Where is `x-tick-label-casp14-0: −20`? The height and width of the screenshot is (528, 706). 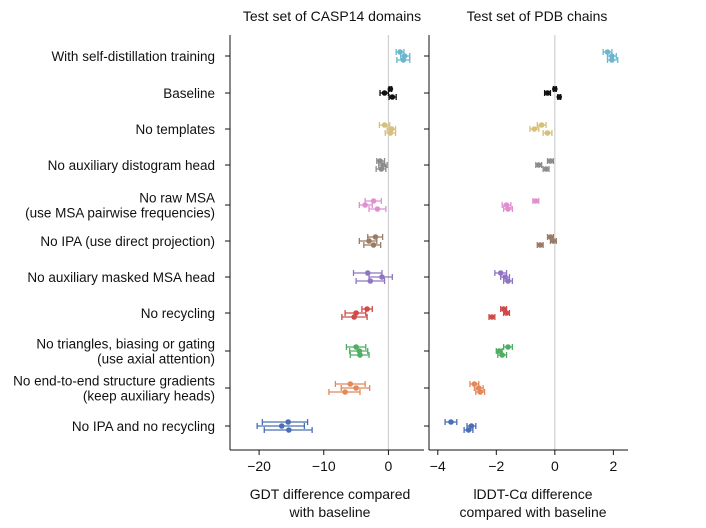 x-tick-label-casp14-0: −20 is located at coordinates (259, 466).